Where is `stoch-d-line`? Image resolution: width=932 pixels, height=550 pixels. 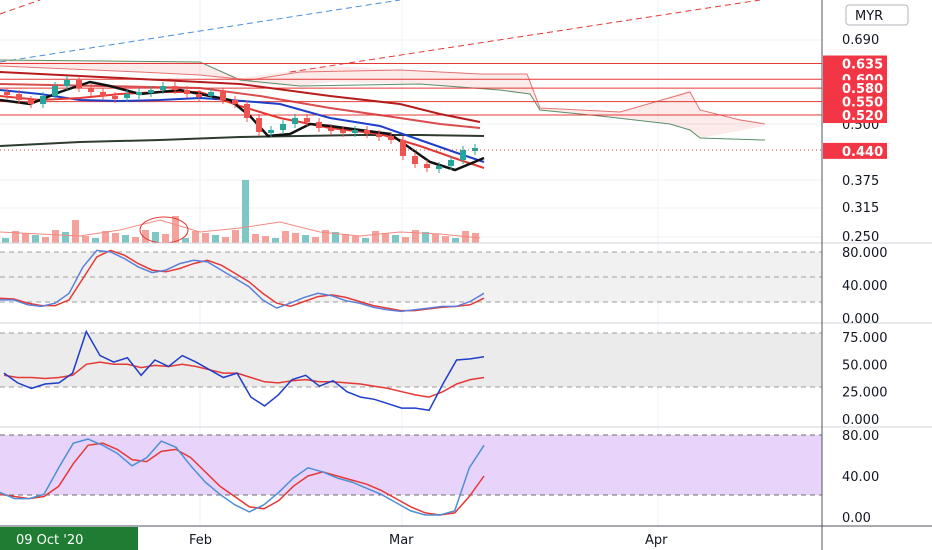 stoch-d-line is located at coordinates (242, 479).